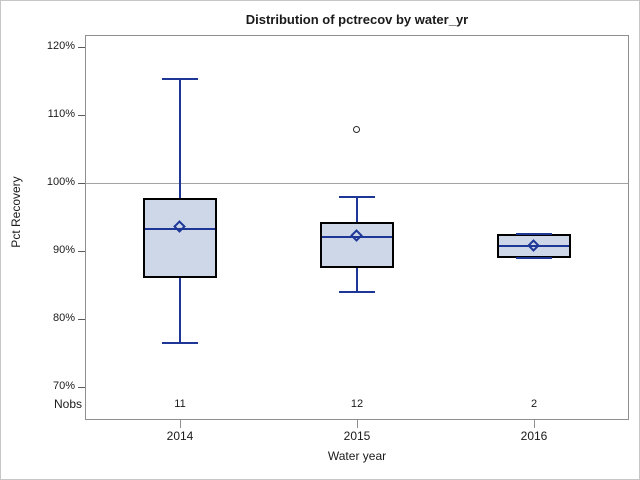 This screenshot has height=480, width=640. Describe the element at coordinates (60, 182) in the screenshot. I see `y-tick-label: 100%` at that location.